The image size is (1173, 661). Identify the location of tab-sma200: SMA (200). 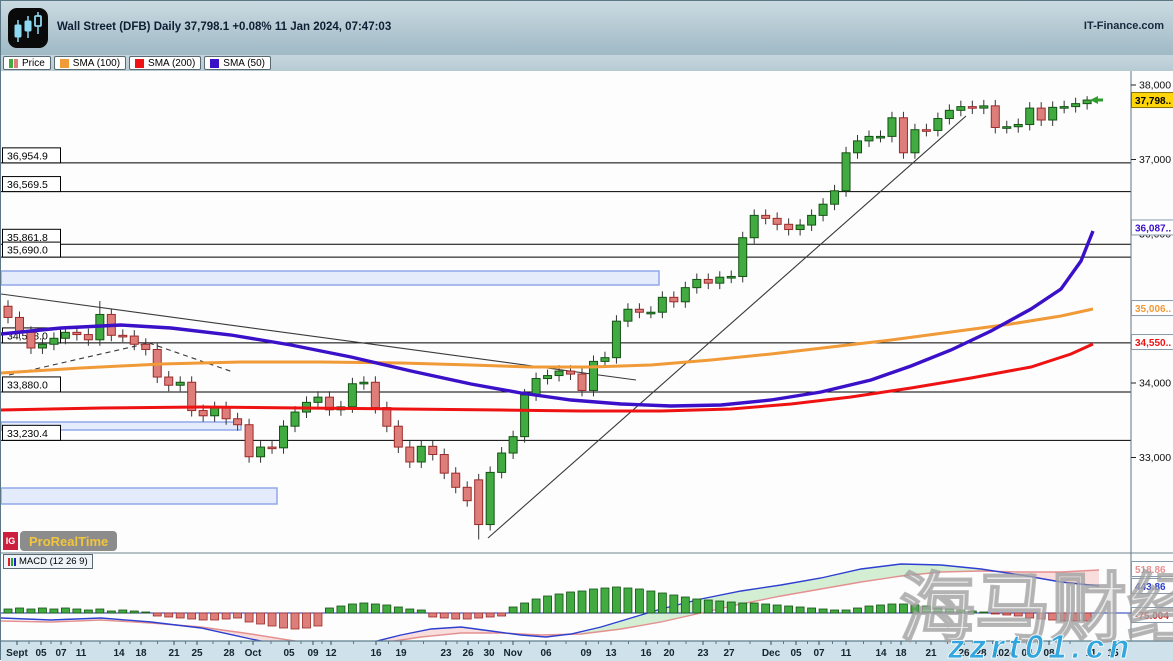
(165, 63).